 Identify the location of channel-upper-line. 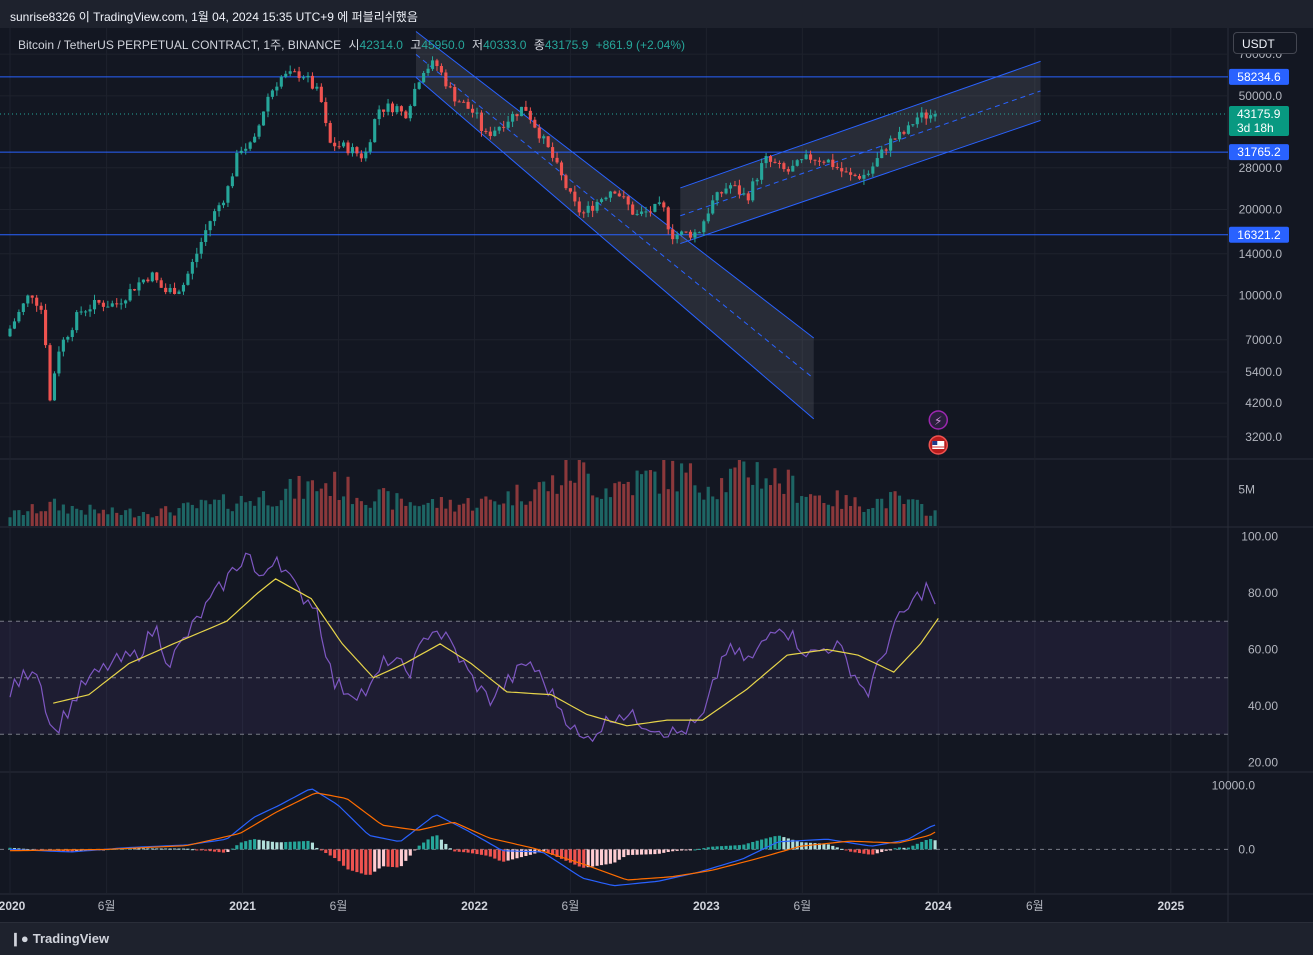
(860, 124).